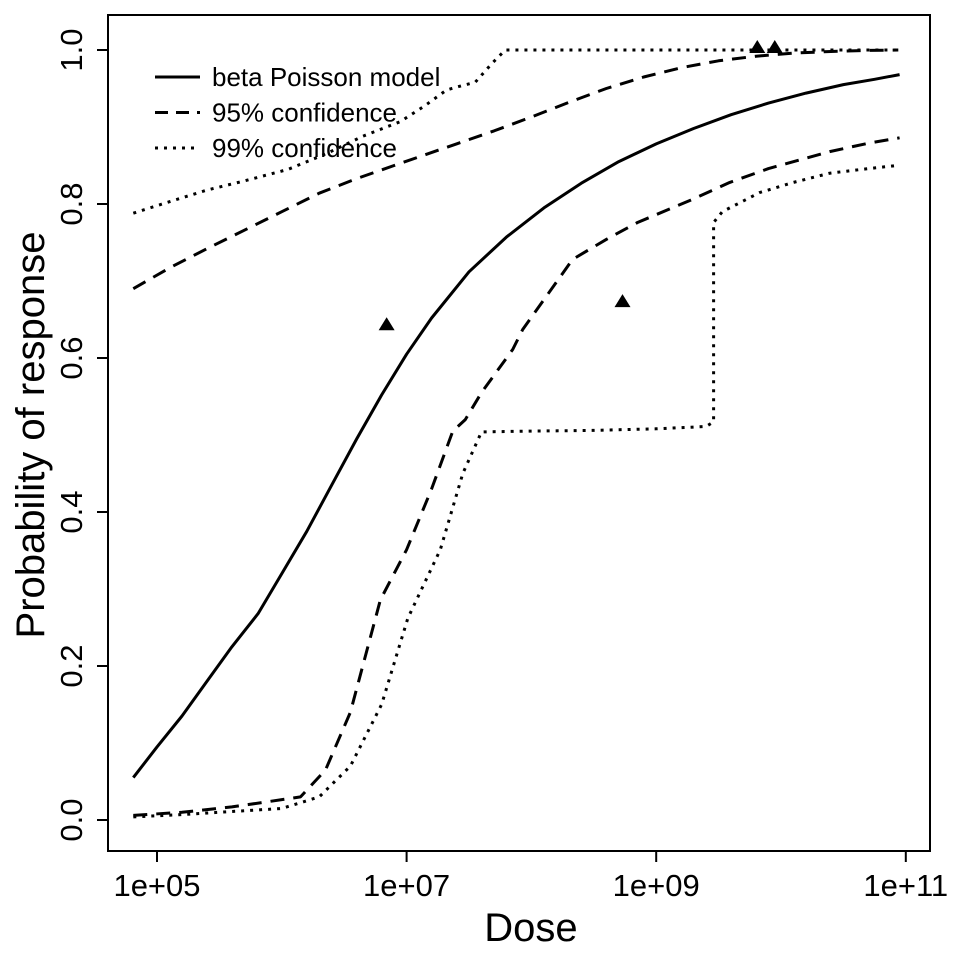  What do you see at coordinates (905, 885) in the screenshot?
I see `x-axis-tick-label: 1e+11` at bounding box center [905, 885].